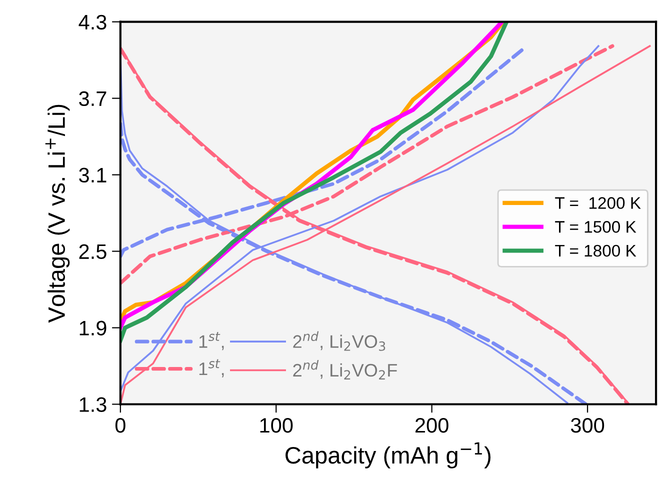 The height and width of the screenshot is (496, 658). I want to click on legend-label: 2$^{nd}$, Li$_{2}$VO$_{3}$, so click(339, 341).